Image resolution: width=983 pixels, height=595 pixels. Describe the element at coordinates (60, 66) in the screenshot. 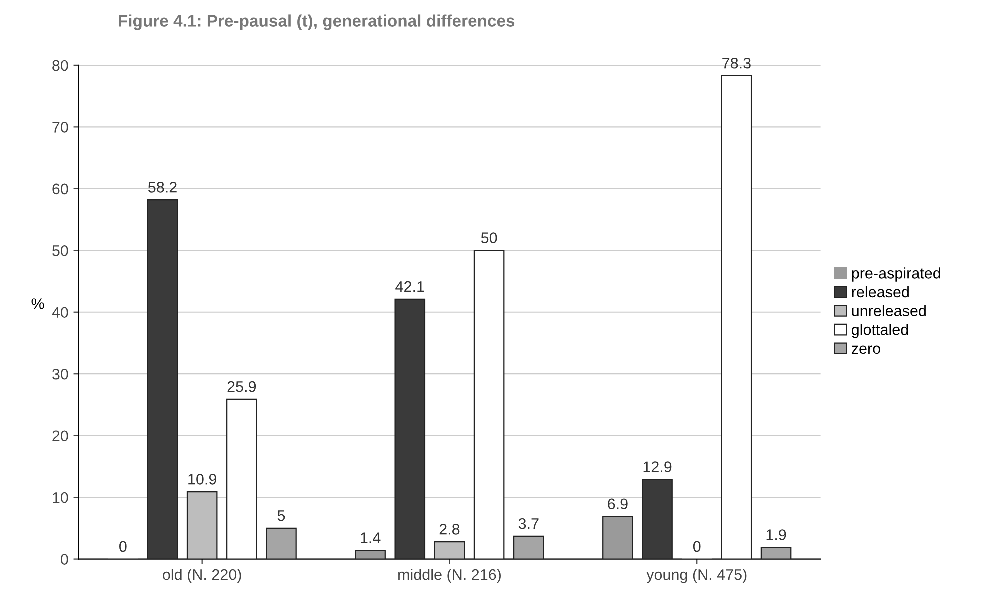

I see `y-tick-label: 80` at that location.